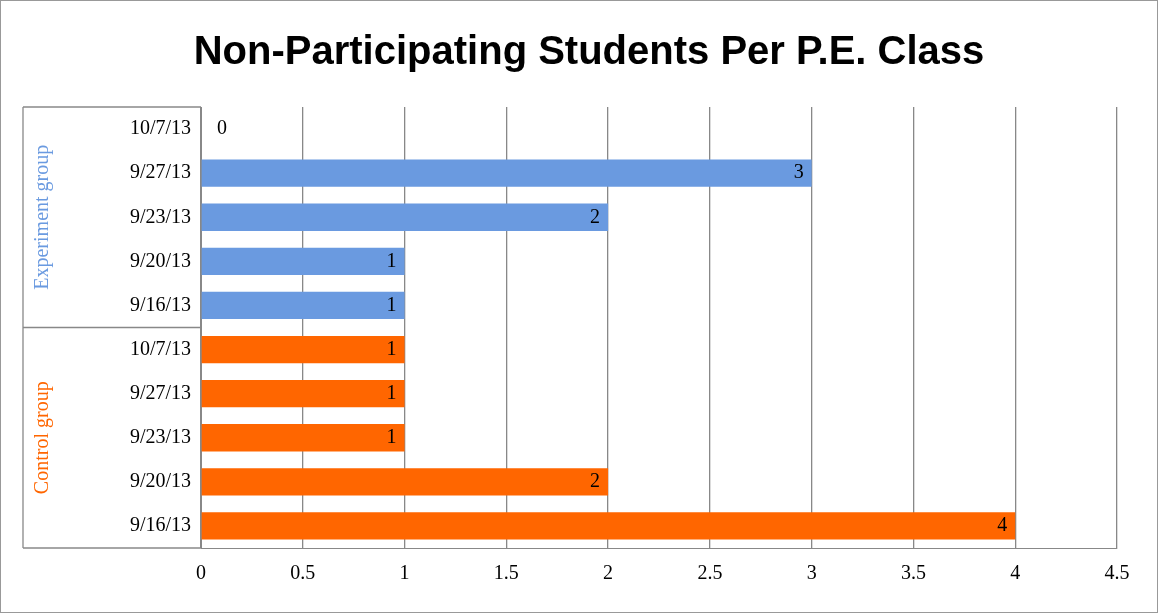  Describe the element at coordinates (201, 572) in the screenshot. I see `x-tick-label: 0` at that location.